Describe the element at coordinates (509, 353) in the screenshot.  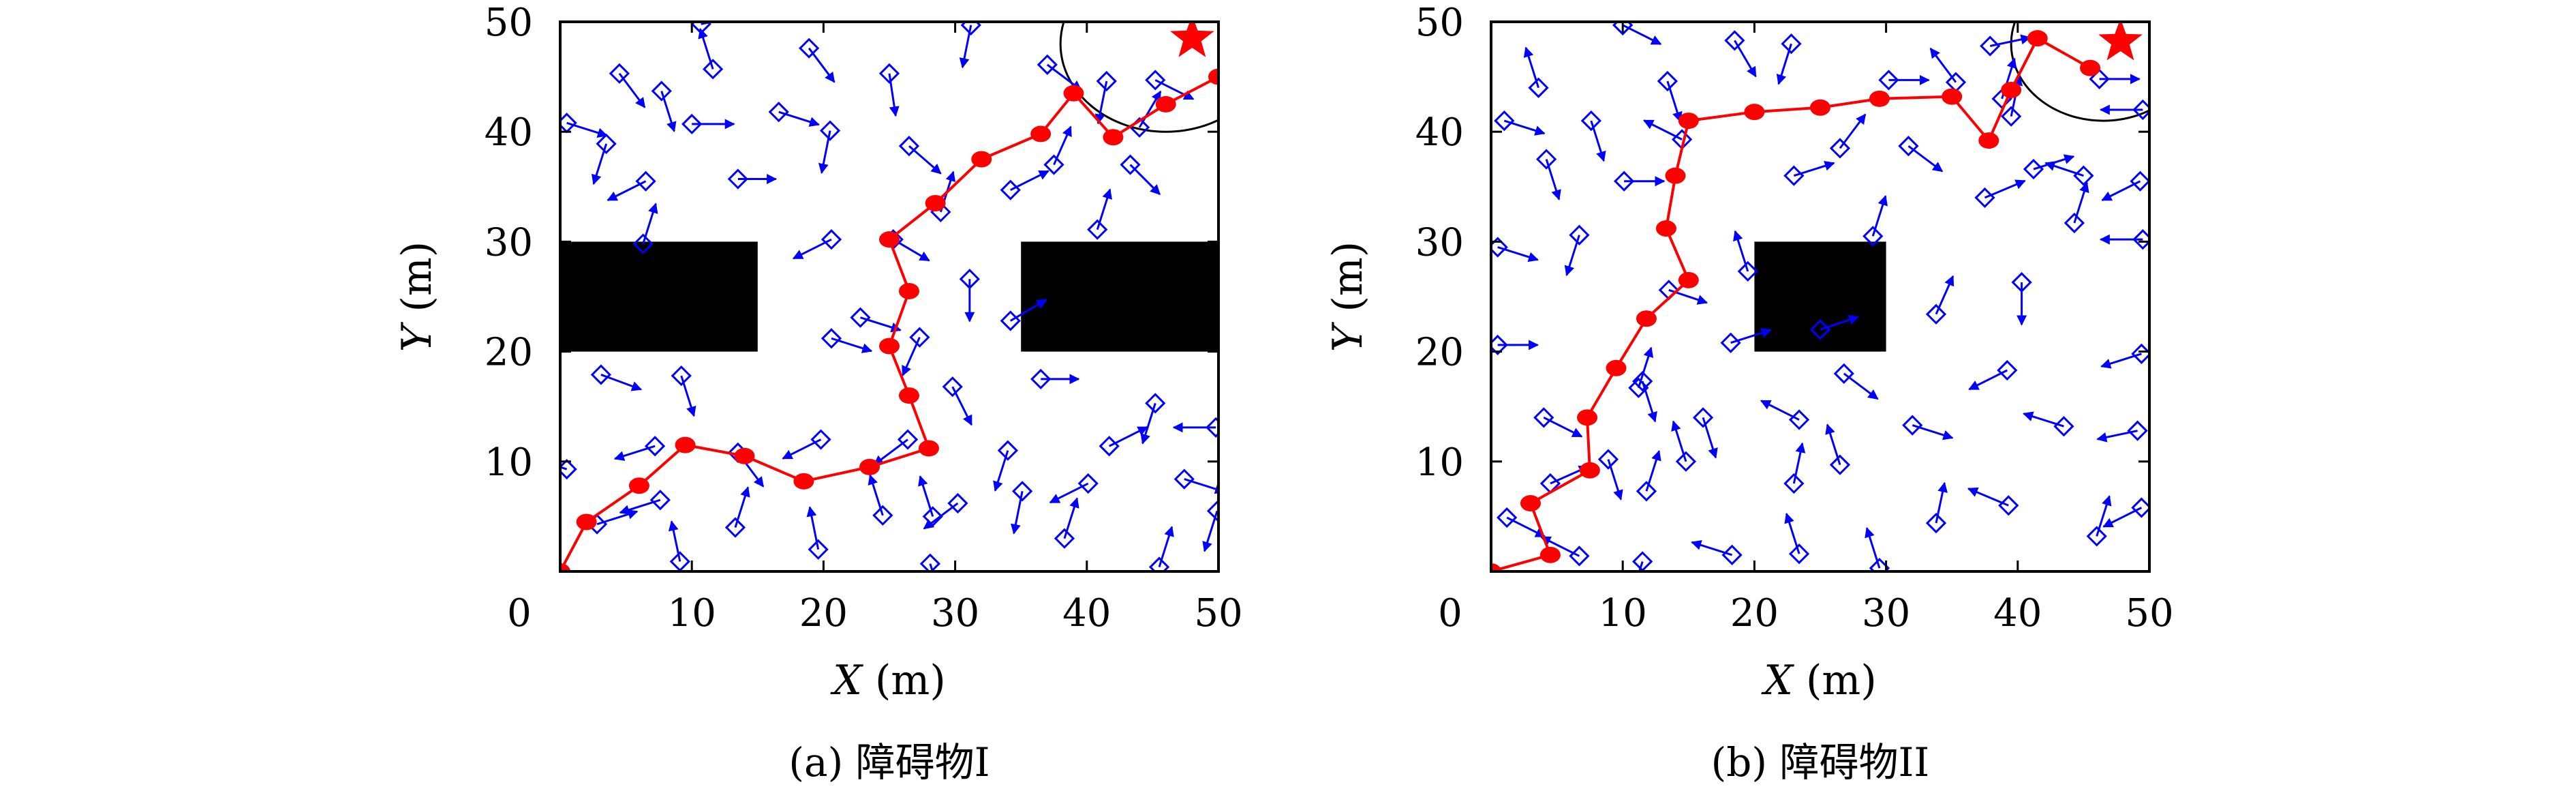
I see `chart-a-y-tick-label: 20` at that location.